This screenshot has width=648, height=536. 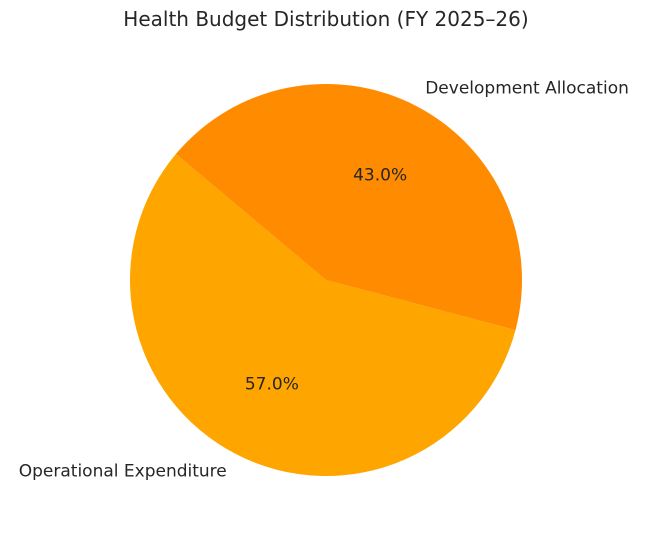 What do you see at coordinates (325, 19) in the screenshot?
I see `chart-title: Health Budget Distribution (FY 2025–26)` at bounding box center [325, 19].